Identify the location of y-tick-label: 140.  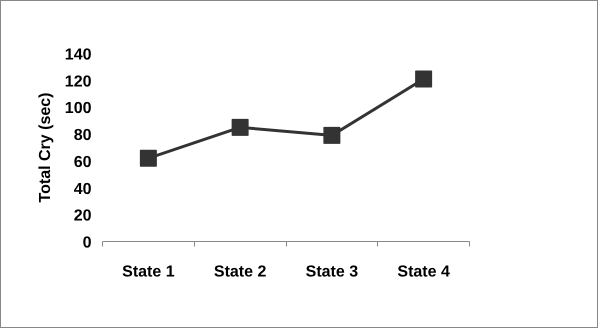
(78, 55).